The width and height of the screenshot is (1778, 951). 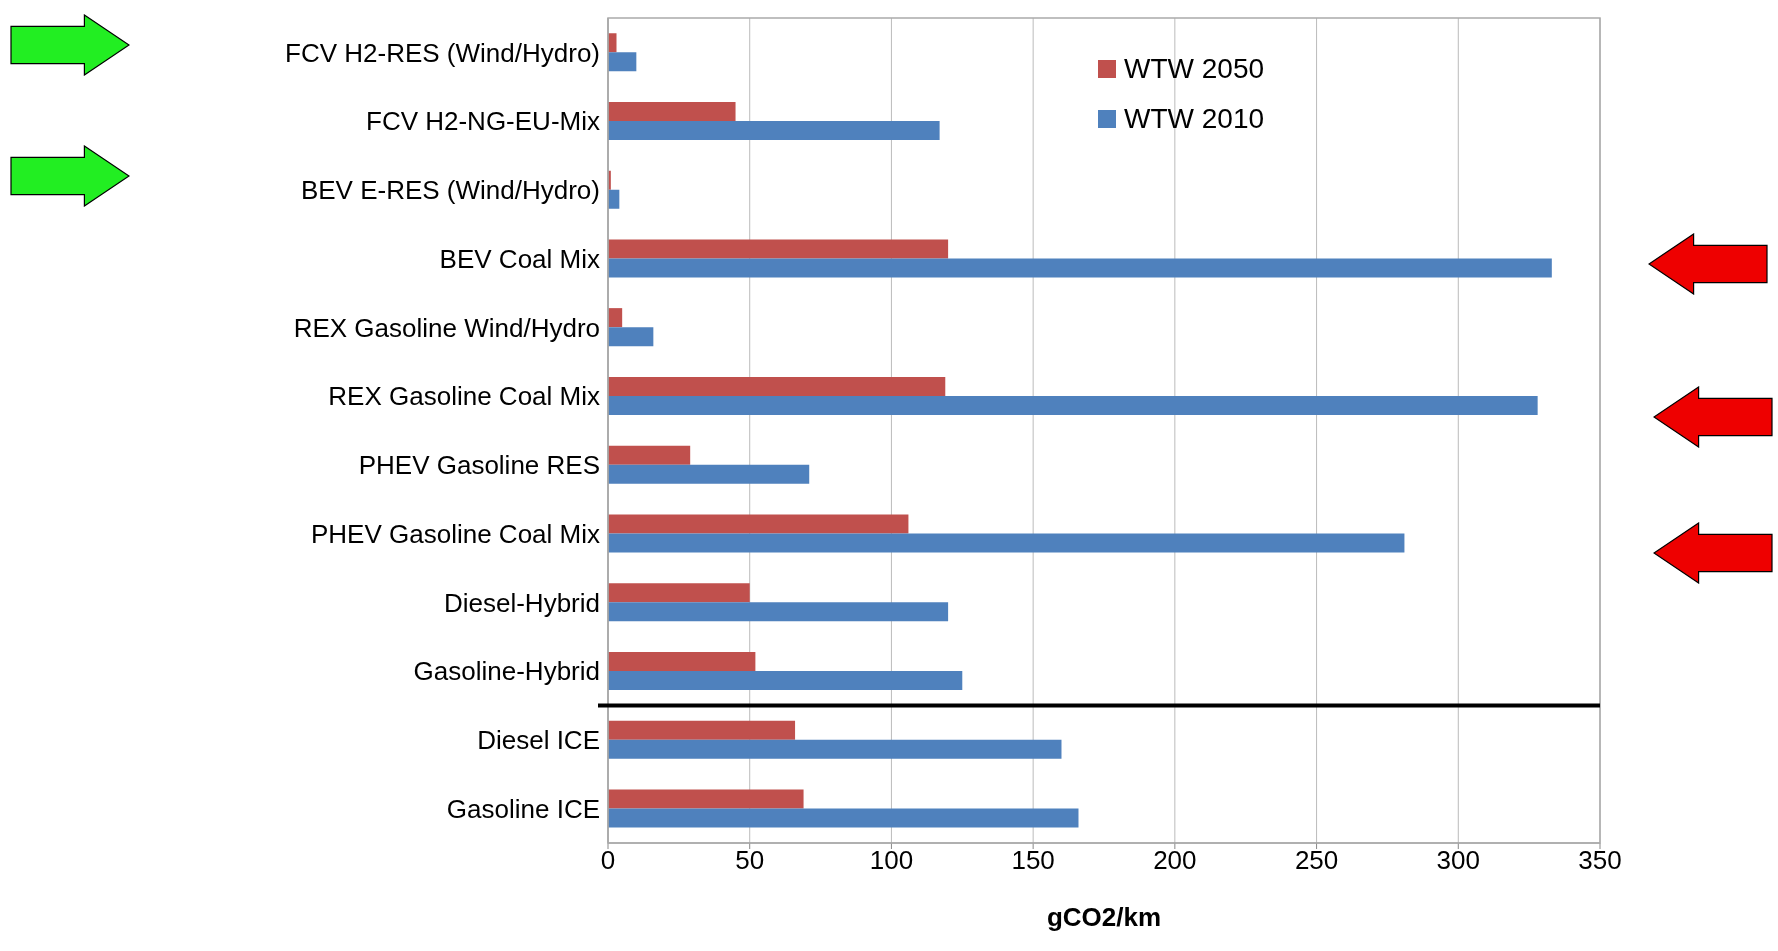 What do you see at coordinates (1600, 860) in the screenshot?
I see `x-tick-label: 350` at bounding box center [1600, 860].